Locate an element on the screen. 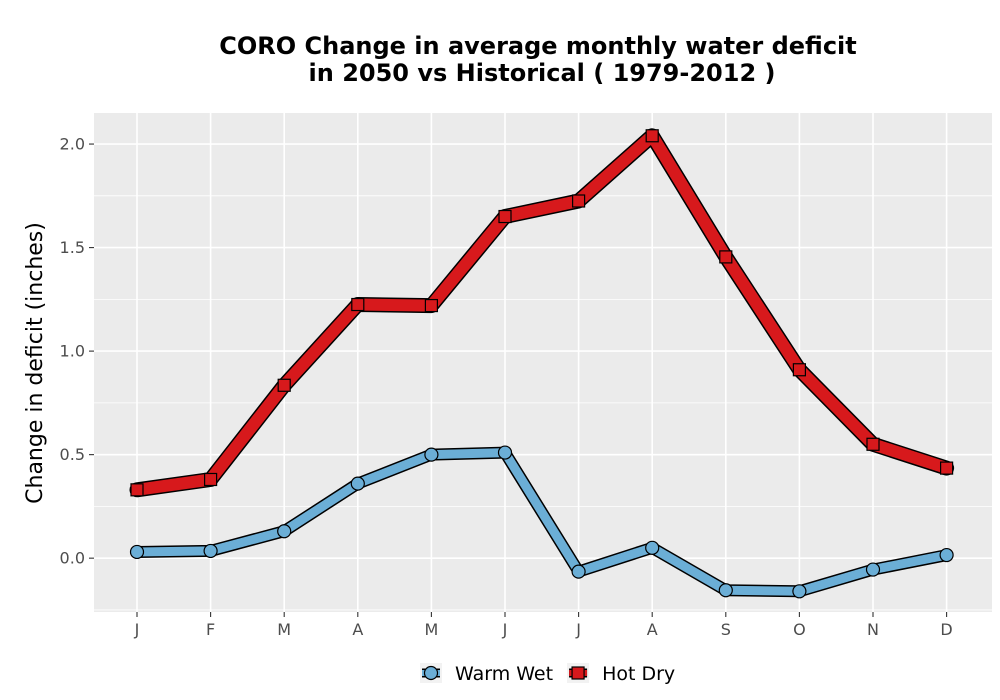  x-tick-label: S is located at coordinates (726, 629).